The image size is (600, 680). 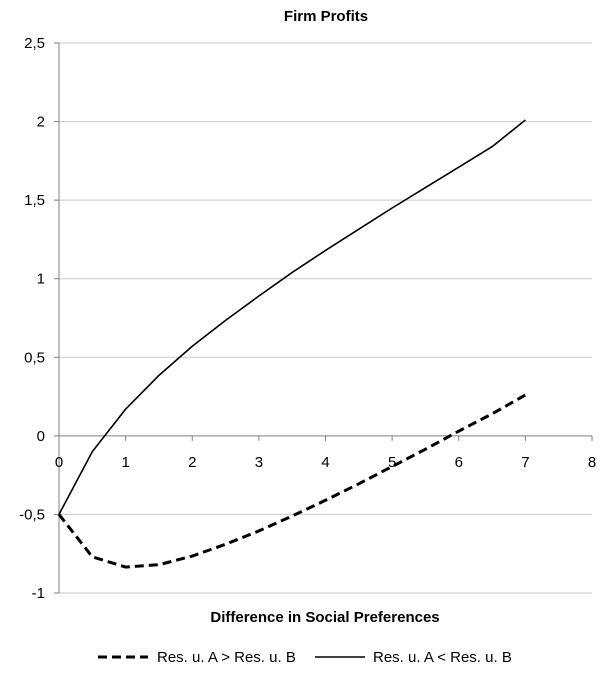 What do you see at coordinates (38, 593) in the screenshot?
I see `y-tick-label: -1` at bounding box center [38, 593].